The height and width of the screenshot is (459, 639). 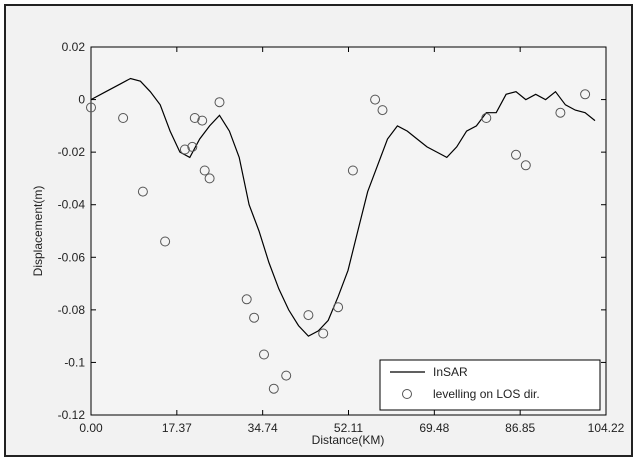 What do you see at coordinates (38, 231) in the screenshot?
I see `y-axis-label: Displacement(m)` at bounding box center [38, 231].